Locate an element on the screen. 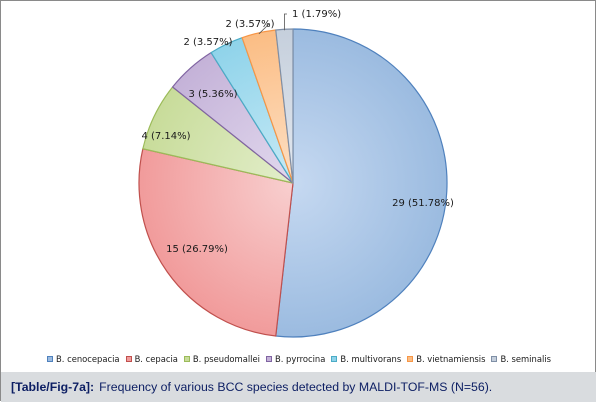  legend-label: B. multivorans is located at coordinates (371, 359).